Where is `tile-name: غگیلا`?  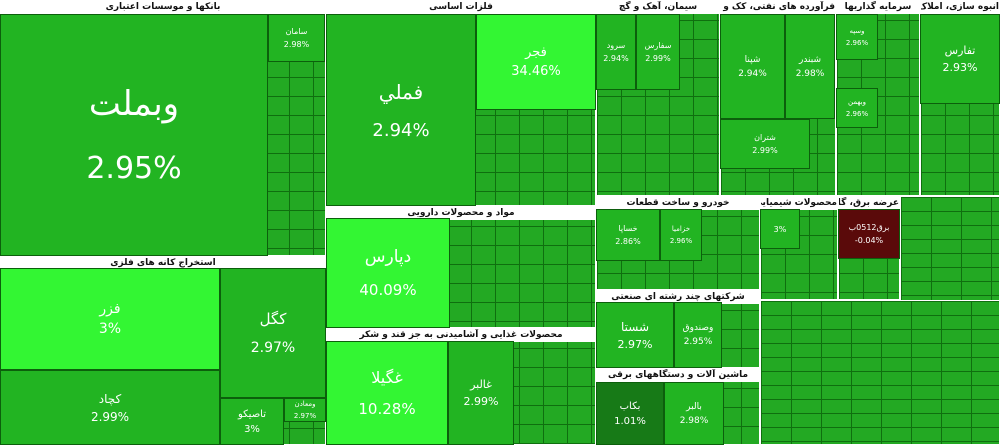 tile-name: غگیلا is located at coordinates (387, 378).